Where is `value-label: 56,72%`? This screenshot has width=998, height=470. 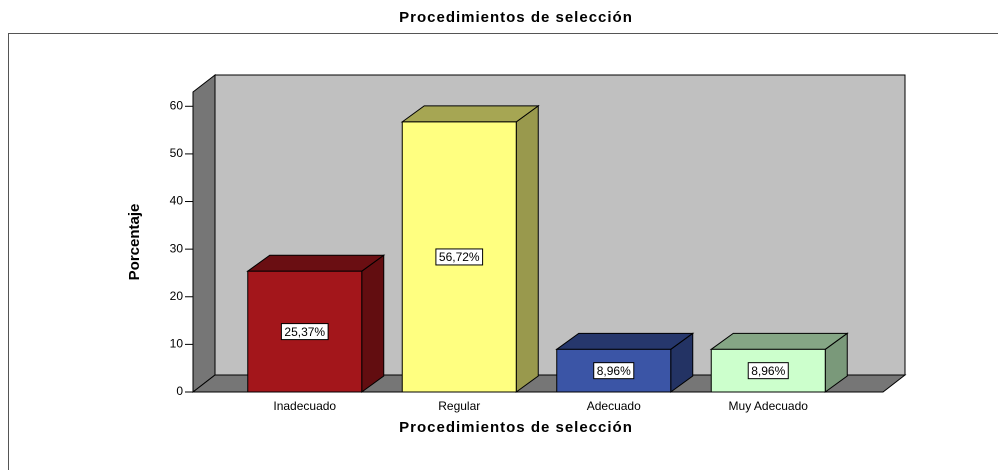
value-label: 56,72% is located at coordinates (459, 257).